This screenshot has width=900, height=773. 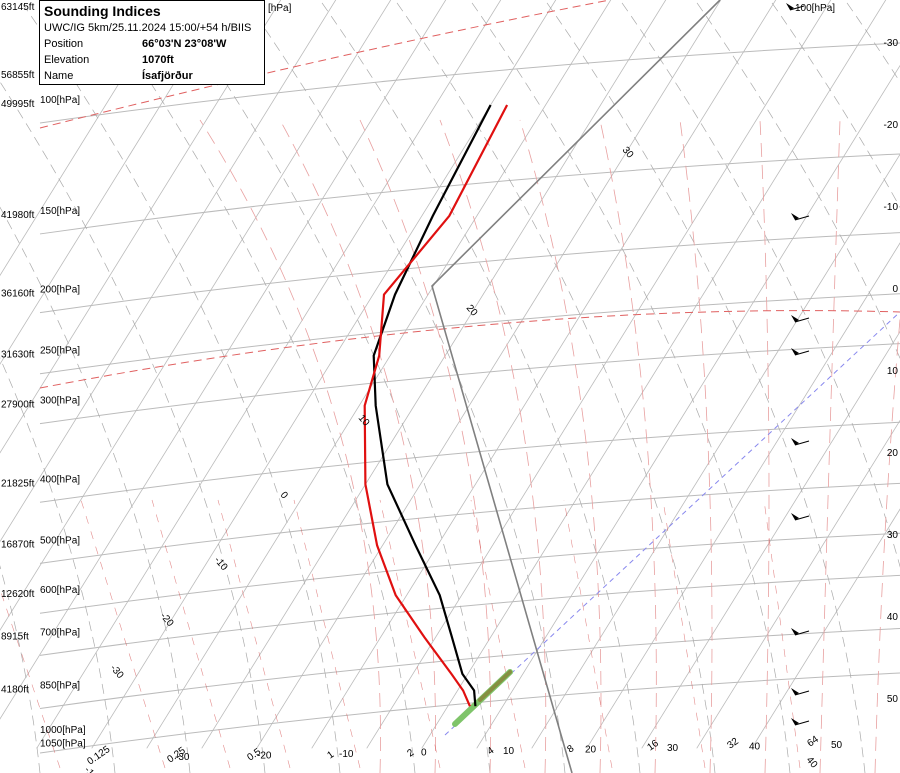 What do you see at coordinates (60, 590) in the screenshot?
I see `pressure-tick-label: 600[hPa]` at bounding box center [60, 590].